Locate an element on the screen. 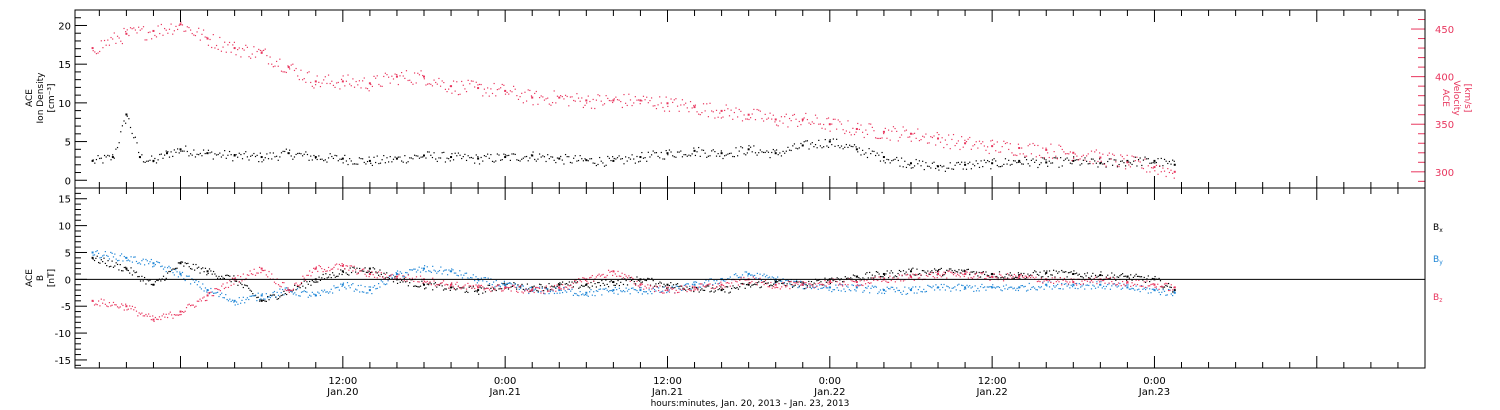 Image resolution: width=1500 pixels, height=410 pixels. field-tick-label-4: 5 is located at coordinates (68, 253).